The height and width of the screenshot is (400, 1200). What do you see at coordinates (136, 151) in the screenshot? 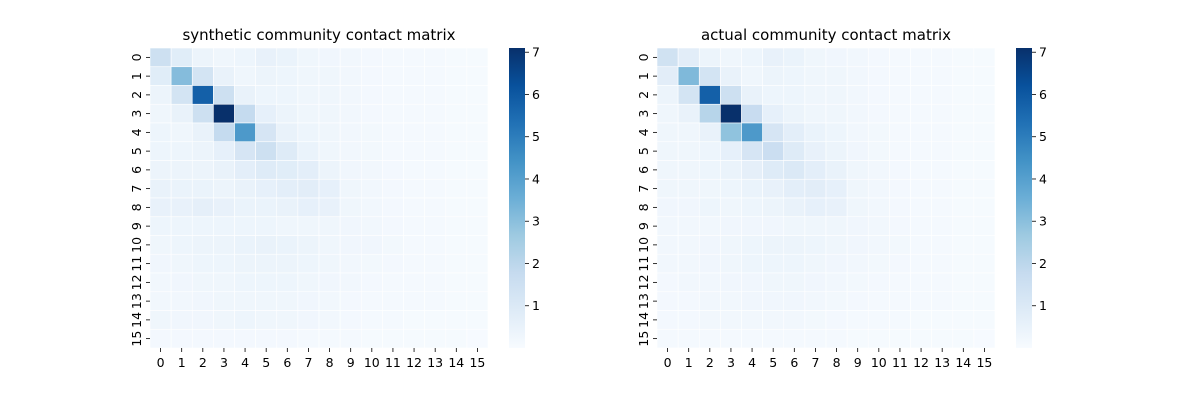
I see `y-tick-label: 5` at bounding box center [136, 151].